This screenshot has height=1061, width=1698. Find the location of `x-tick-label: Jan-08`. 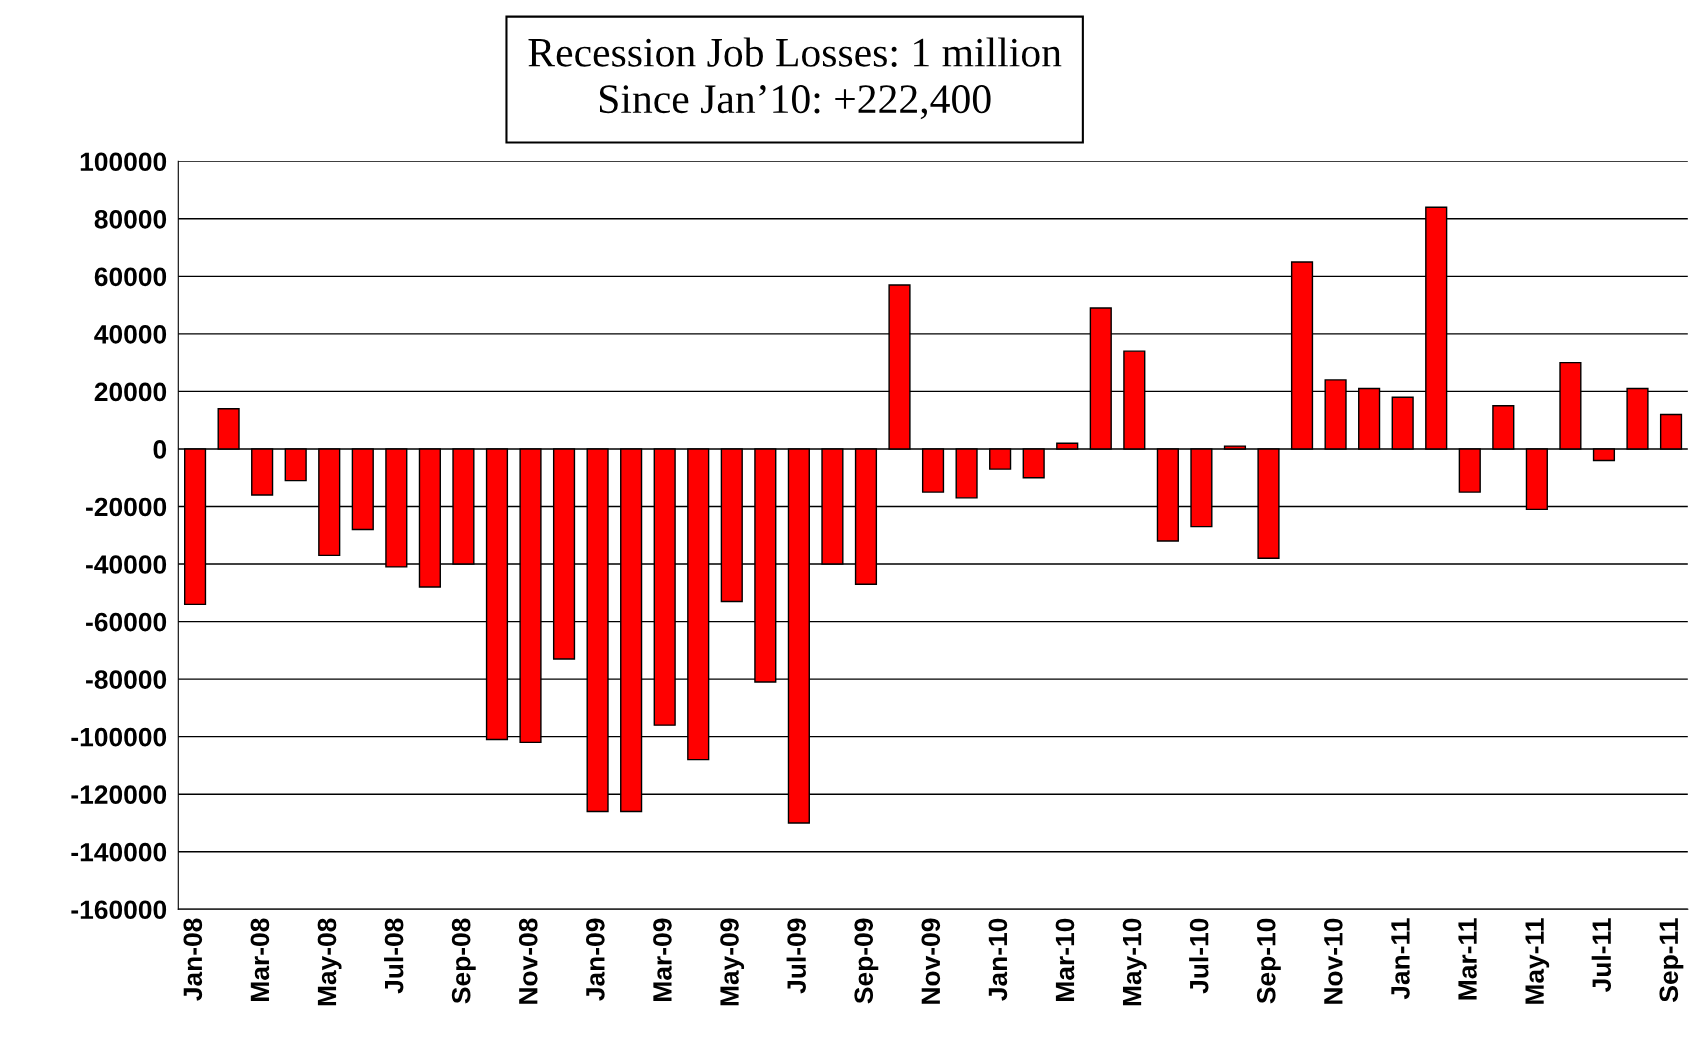

x-tick-label: Jan-08 is located at coordinates (193, 959).